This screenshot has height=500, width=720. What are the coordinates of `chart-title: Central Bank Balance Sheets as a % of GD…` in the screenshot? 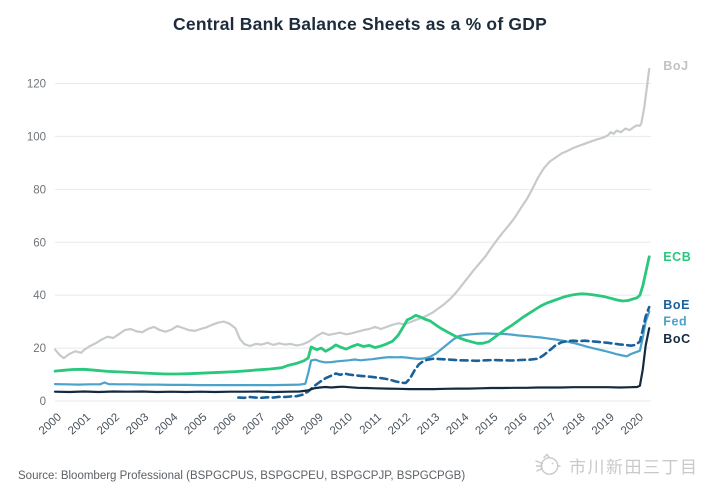 It's located at (360, 24).